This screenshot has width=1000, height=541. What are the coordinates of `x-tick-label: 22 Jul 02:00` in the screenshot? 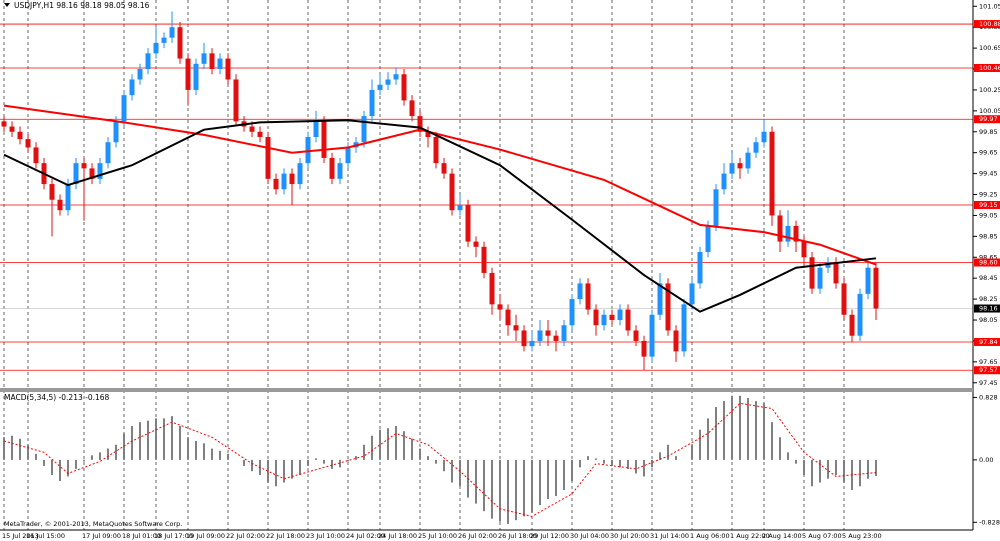 It's located at (245, 536).